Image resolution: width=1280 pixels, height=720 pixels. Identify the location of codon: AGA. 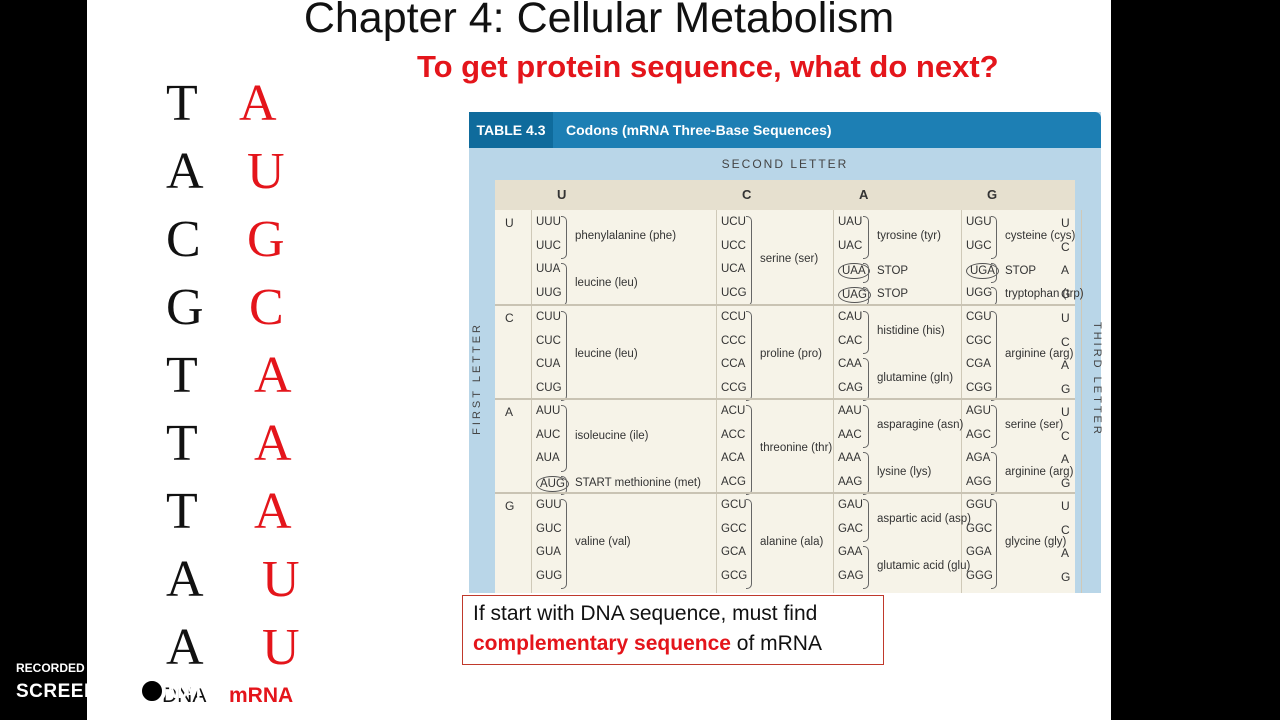
(978, 458).